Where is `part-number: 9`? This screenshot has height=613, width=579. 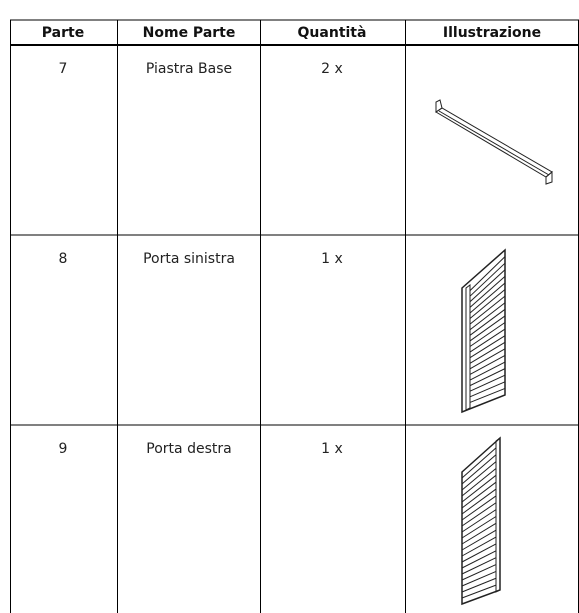 part-number: 9 is located at coordinates (63, 449).